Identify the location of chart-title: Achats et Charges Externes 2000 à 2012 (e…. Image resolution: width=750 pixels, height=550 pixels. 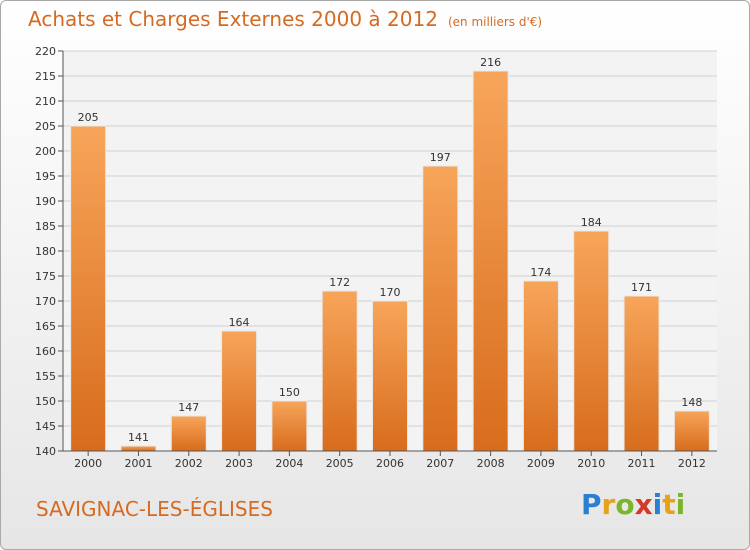
(285, 19).